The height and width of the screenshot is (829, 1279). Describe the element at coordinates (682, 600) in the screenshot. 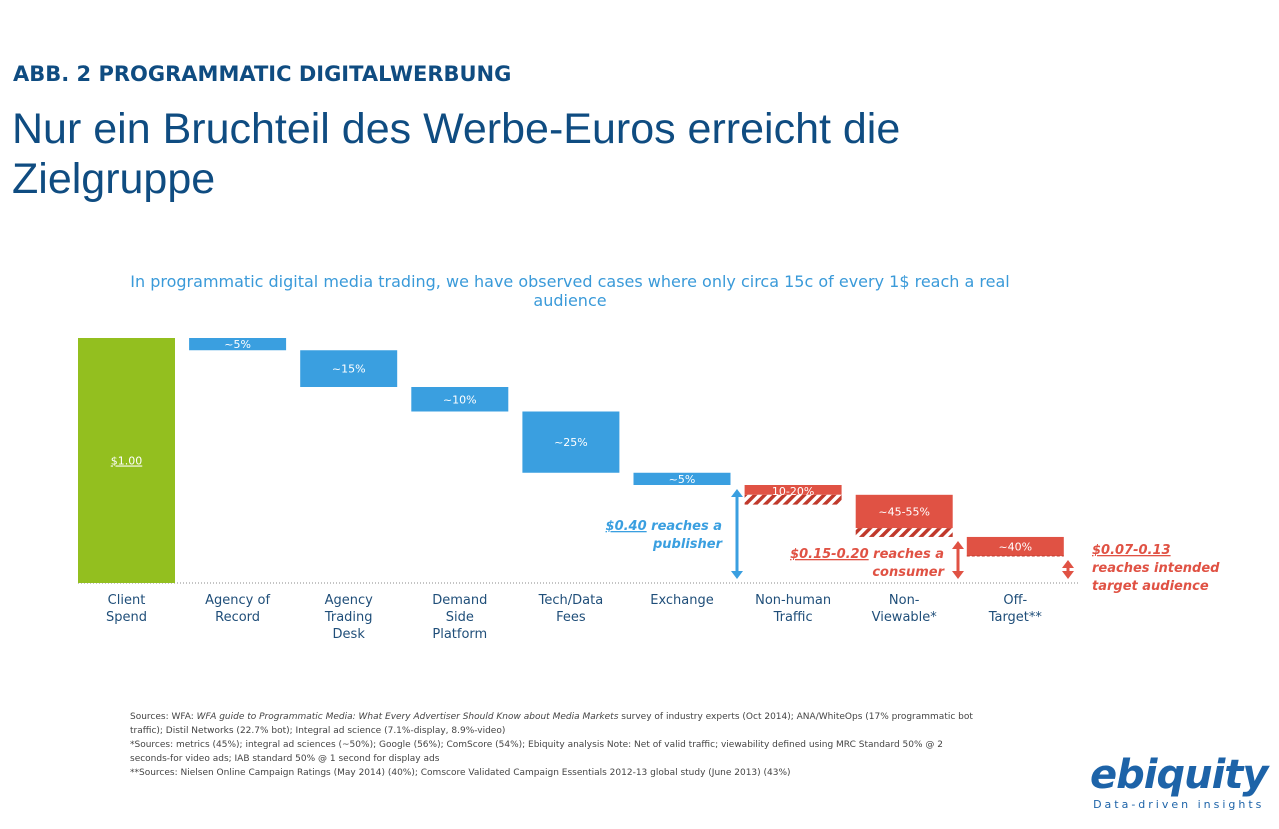

I see `category-label: Exchange` at that location.